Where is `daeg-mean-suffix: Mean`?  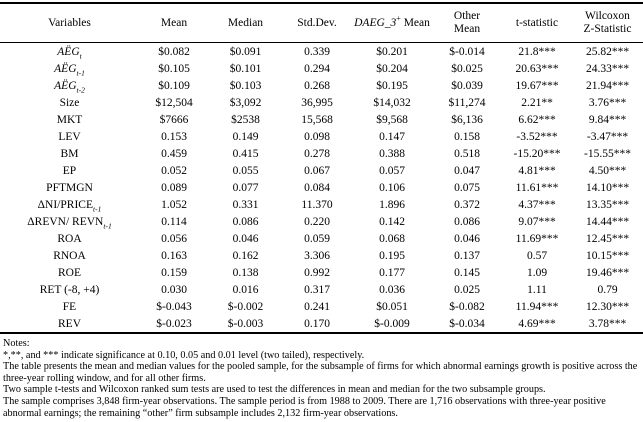
daeg-mean-suffix: Mean is located at coordinates (415, 22).